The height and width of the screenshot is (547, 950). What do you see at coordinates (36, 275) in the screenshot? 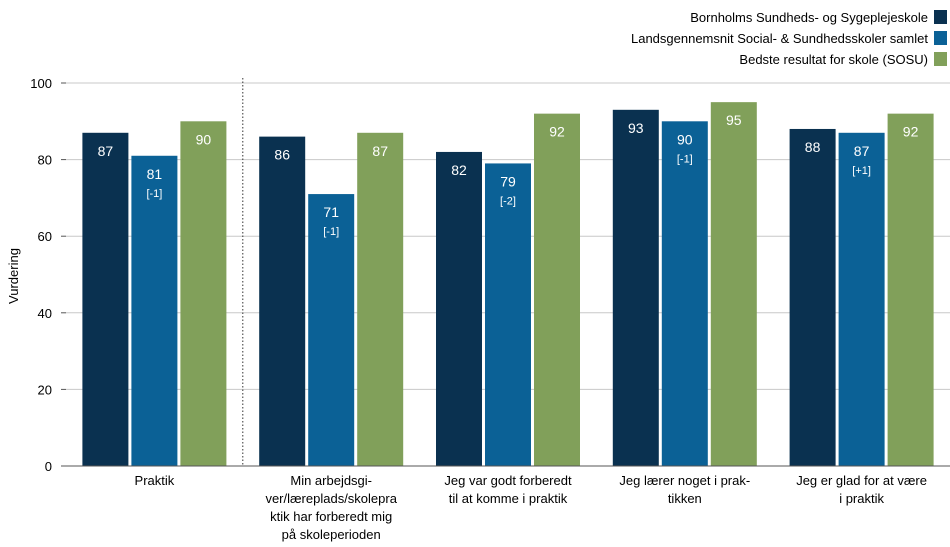
I see `y-axis: Vurdering 0 20 40 60 80 100` at bounding box center [36, 275].